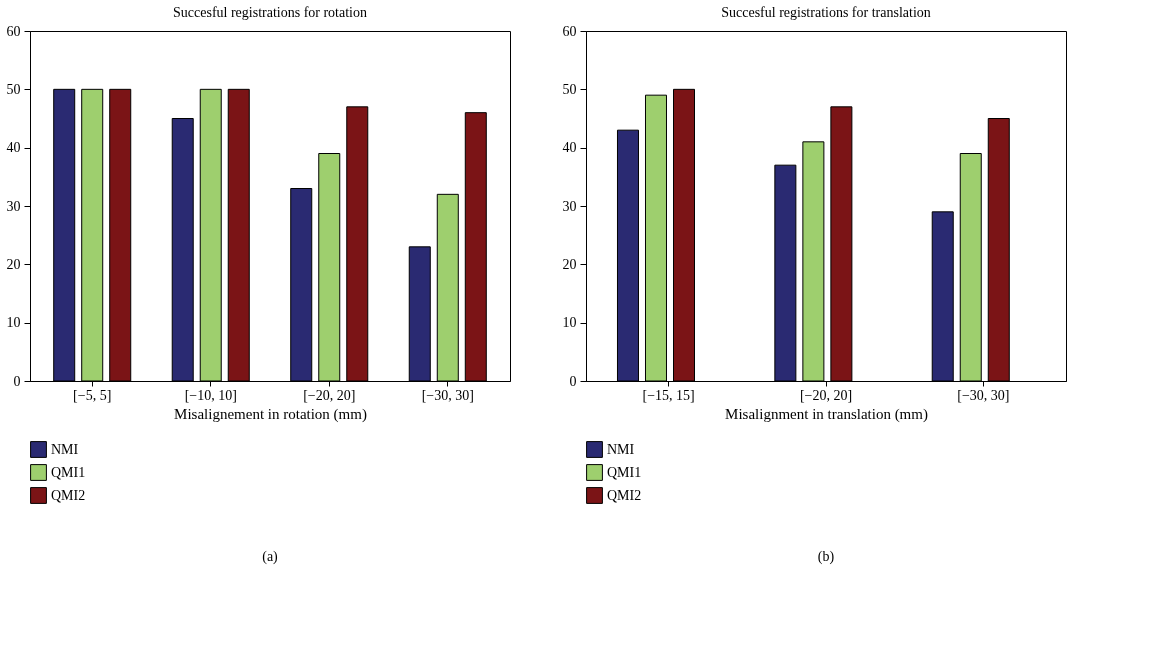  What do you see at coordinates (826, 414) in the screenshot?
I see `x-axis-title: Misalignment in translation (mm)` at bounding box center [826, 414].